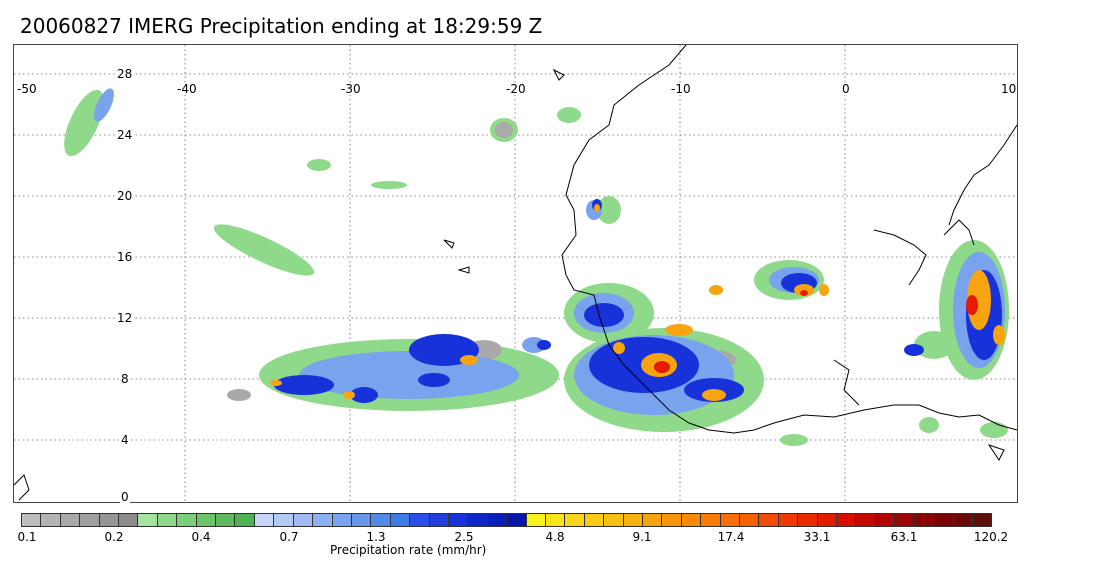 This screenshot has width=1101, height=571. What do you see at coordinates (408, 550) in the screenshot?
I see `colorbar-label: Precipitation rate (mm/hr)` at bounding box center [408, 550].